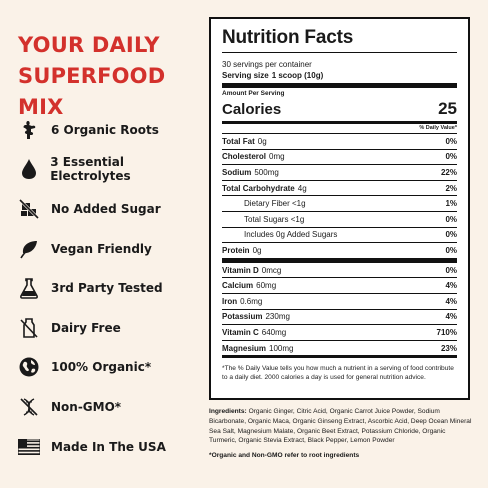 The width and height of the screenshot is (488, 488). What do you see at coordinates (339, 218) in the screenshot?
I see `nutrient-row: Total Sugars <1g 0%` at bounding box center [339, 218].